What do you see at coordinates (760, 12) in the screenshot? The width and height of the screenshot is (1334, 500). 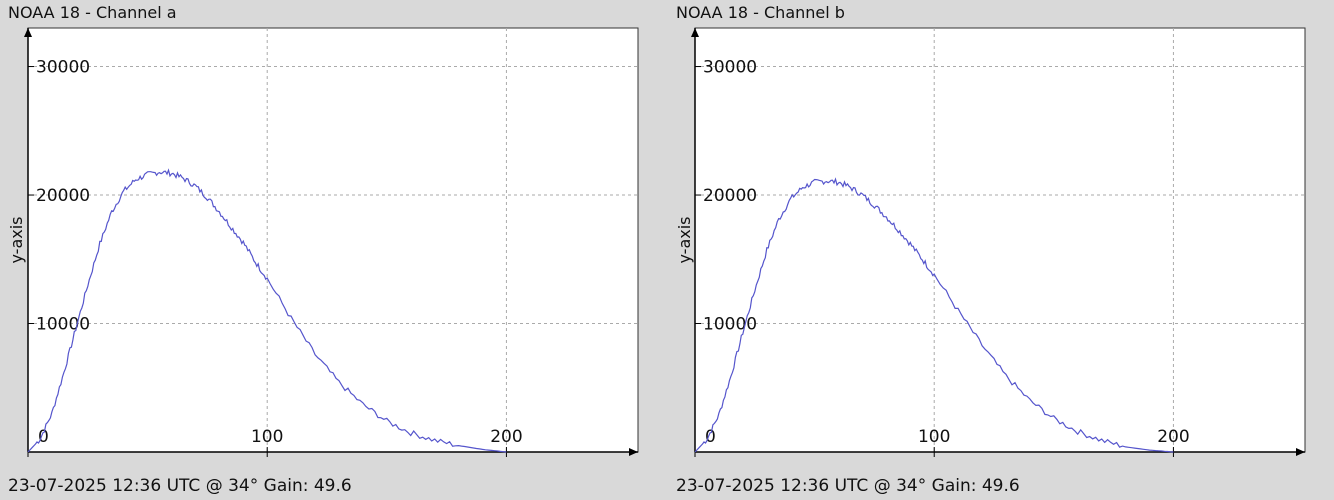 I see `chart-title: NOAA 18 - Channel b` at bounding box center [760, 12].